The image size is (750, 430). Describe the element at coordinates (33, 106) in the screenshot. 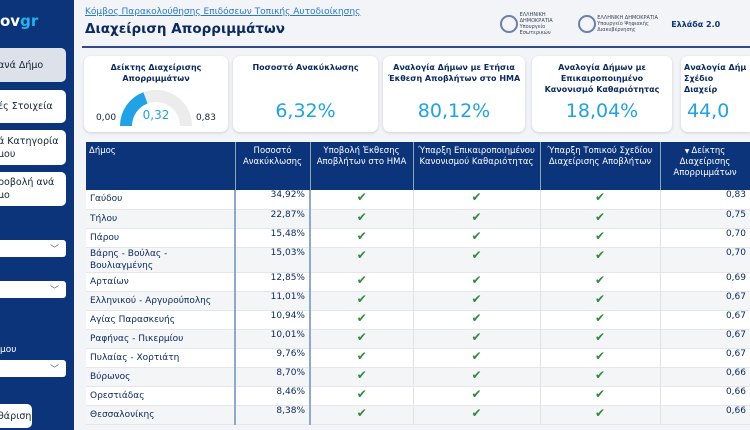

I see `nav-general-data: ές Στοιχεία` at that location.